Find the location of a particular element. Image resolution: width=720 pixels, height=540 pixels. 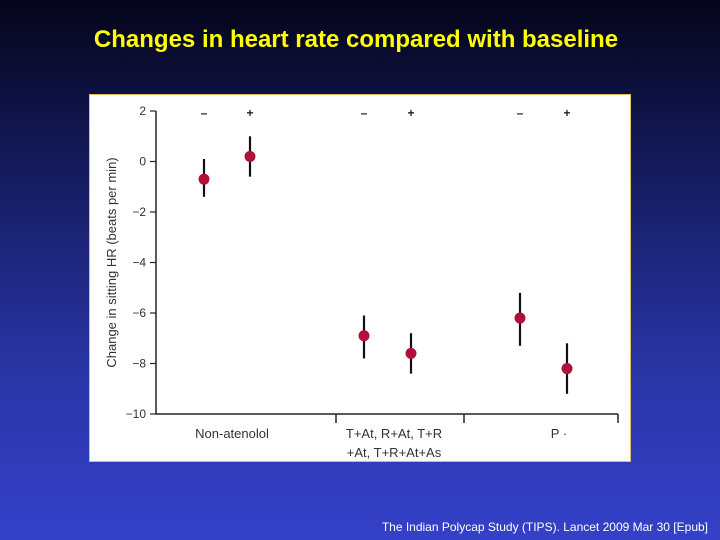

y-tick-label: −6 is located at coordinates (139, 313).